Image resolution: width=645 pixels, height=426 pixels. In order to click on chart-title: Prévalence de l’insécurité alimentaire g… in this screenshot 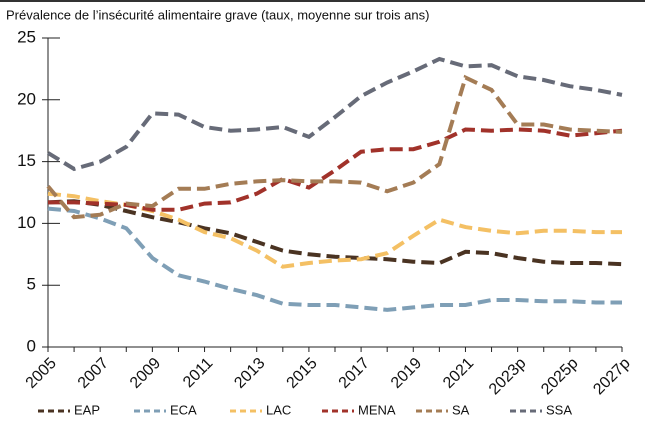, I will do `click(217, 14)`.